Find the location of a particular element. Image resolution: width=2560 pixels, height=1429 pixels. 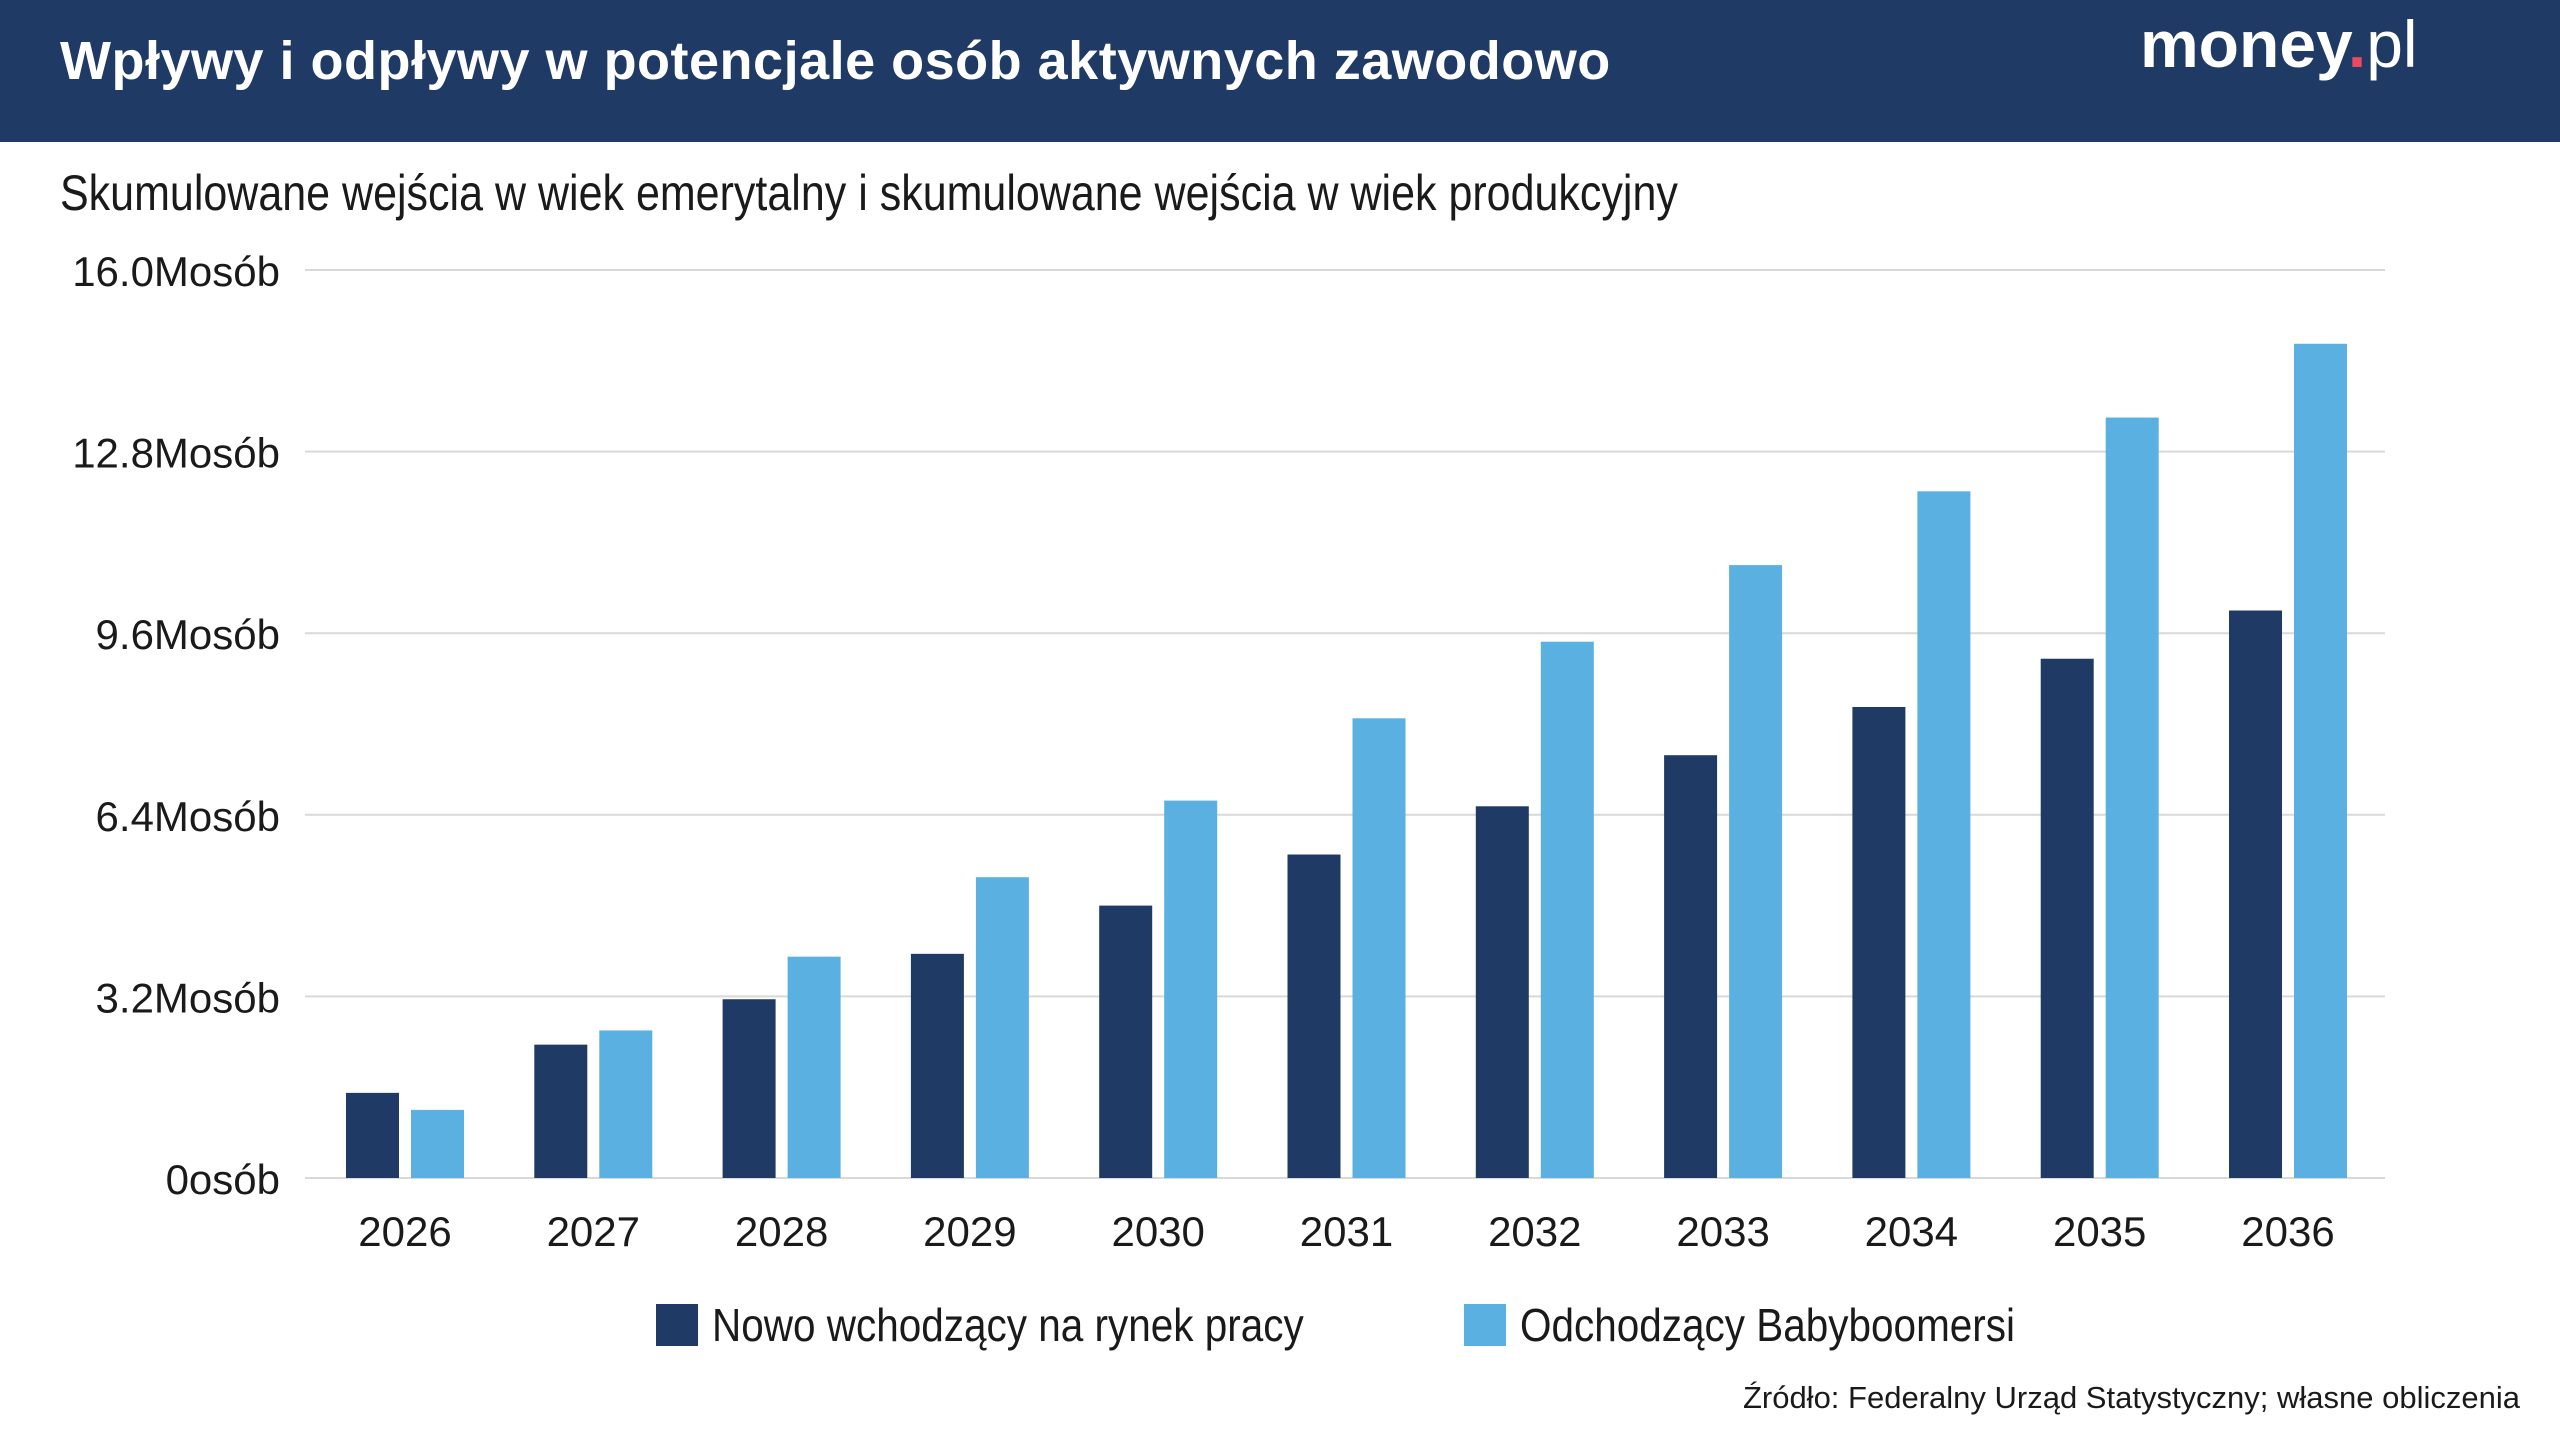

money-pl-logo: money.pl is located at coordinates (2279, 44).